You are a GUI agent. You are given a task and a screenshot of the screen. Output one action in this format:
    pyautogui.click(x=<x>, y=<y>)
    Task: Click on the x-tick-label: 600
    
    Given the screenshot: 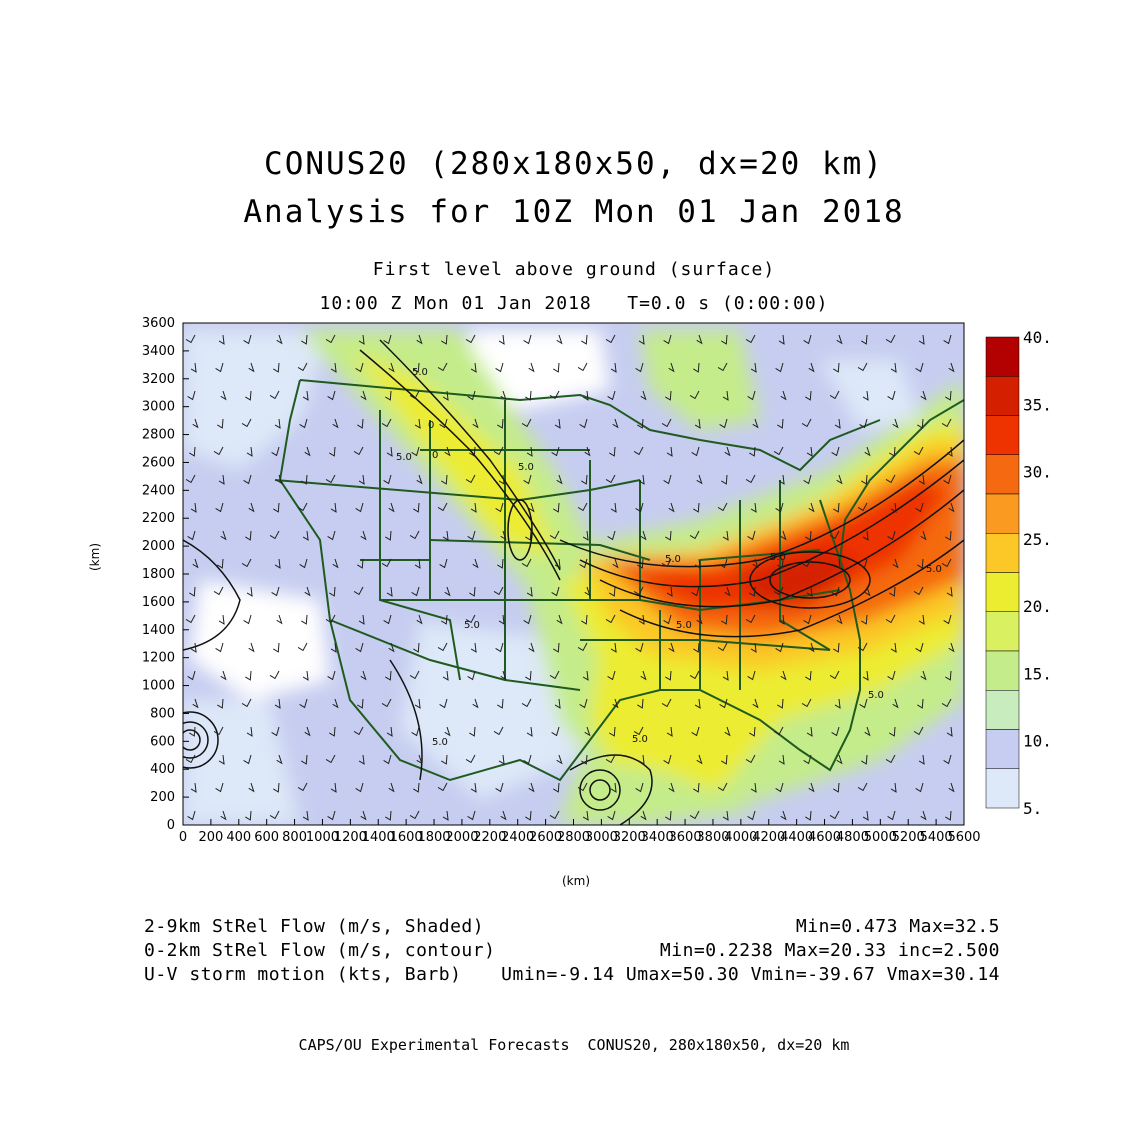 What is the action you would take?
    pyautogui.click(x=266, y=837)
    